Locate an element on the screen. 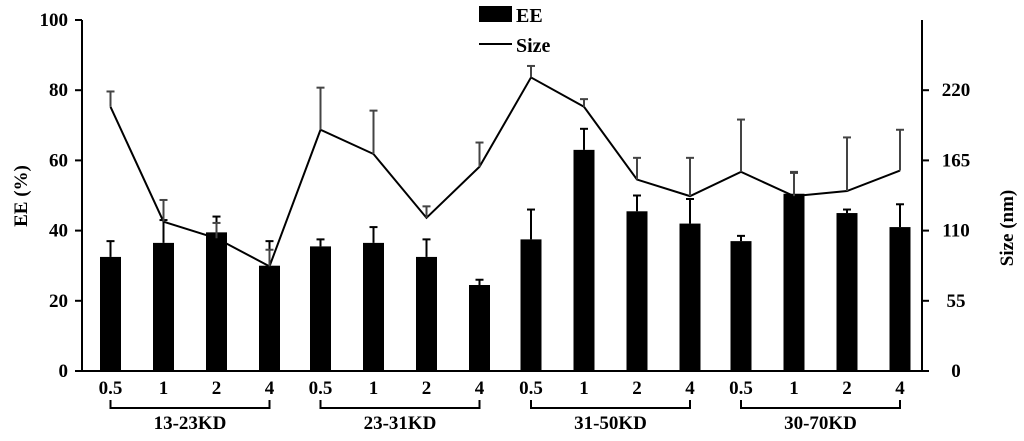 Image resolution: width=1024 pixels, height=441 pixels. right-tick-label: 220 is located at coordinates (956, 90).